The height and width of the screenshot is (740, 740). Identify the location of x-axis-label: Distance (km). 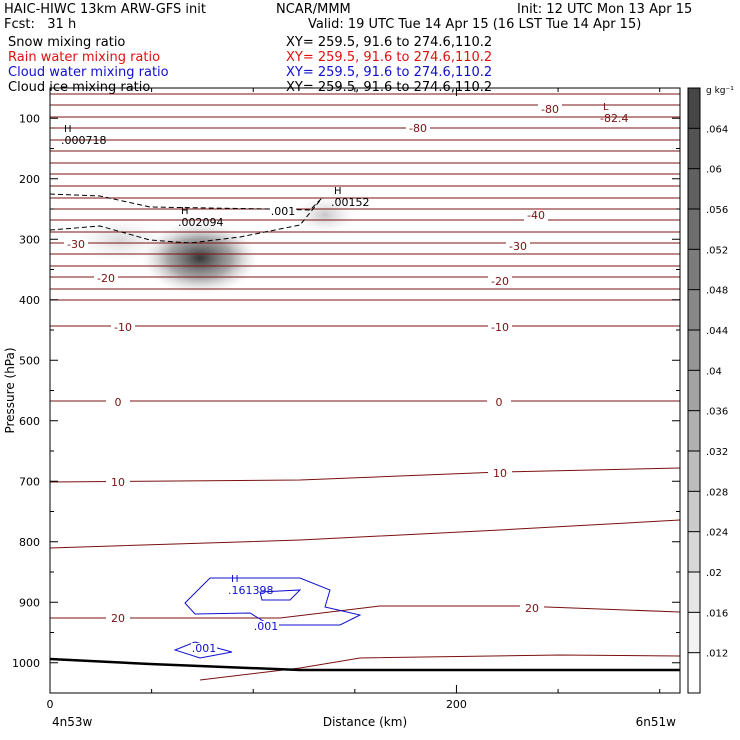
(365, 722).